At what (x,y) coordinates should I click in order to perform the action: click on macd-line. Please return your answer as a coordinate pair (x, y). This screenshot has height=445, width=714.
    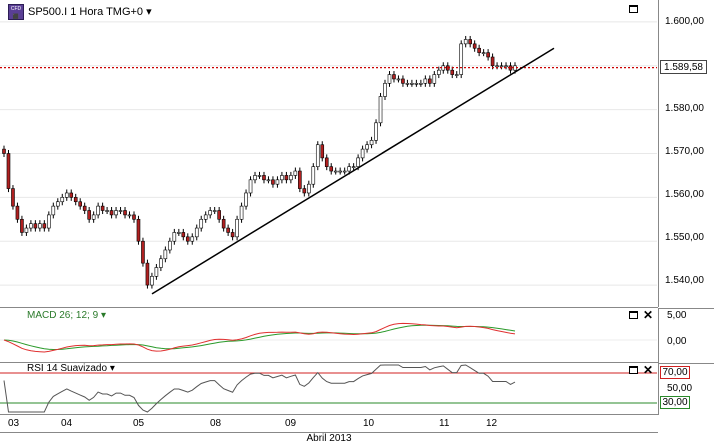
    Looking at the image, I should click on (259, 337).